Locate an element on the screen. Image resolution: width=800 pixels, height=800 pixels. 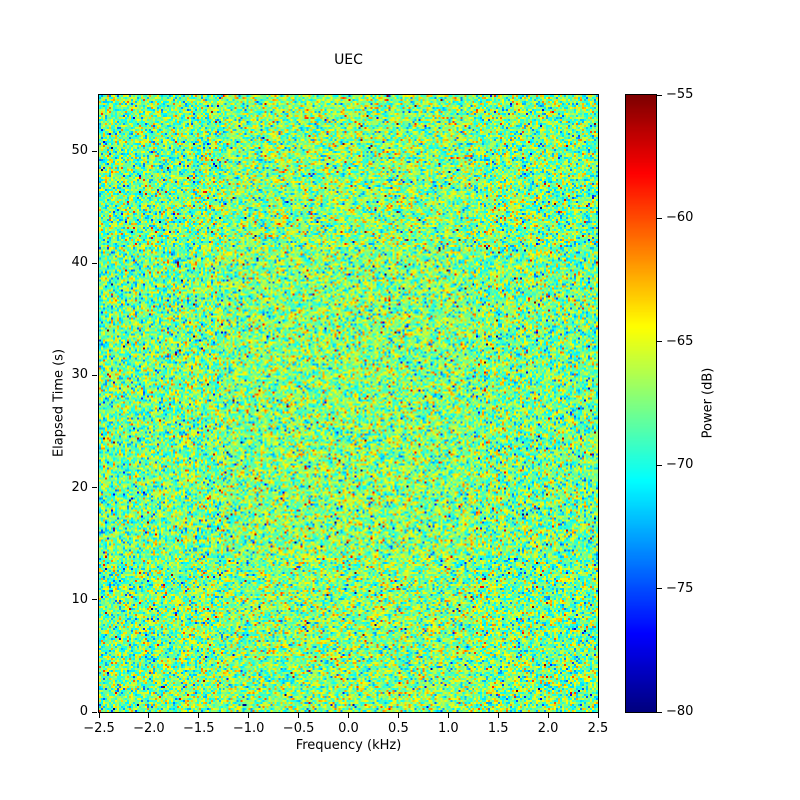
y-tick-label: 20 is located at coordinates (79, 487).